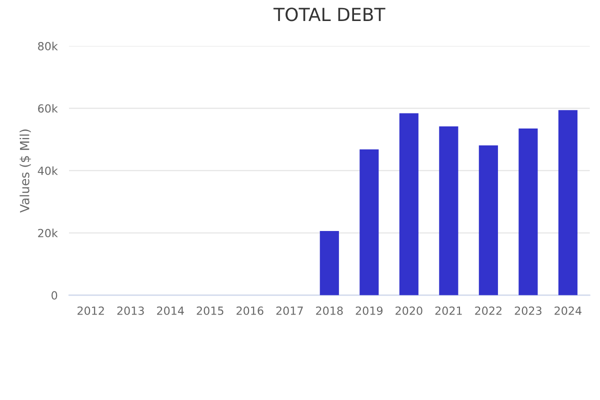 Image resolution: width=600 pixels, height=400 pixels. What do you see at coordinates (409, 310) in the screenshot?
I see `x-tick-label: 2020` at bounding box center [409, 310].